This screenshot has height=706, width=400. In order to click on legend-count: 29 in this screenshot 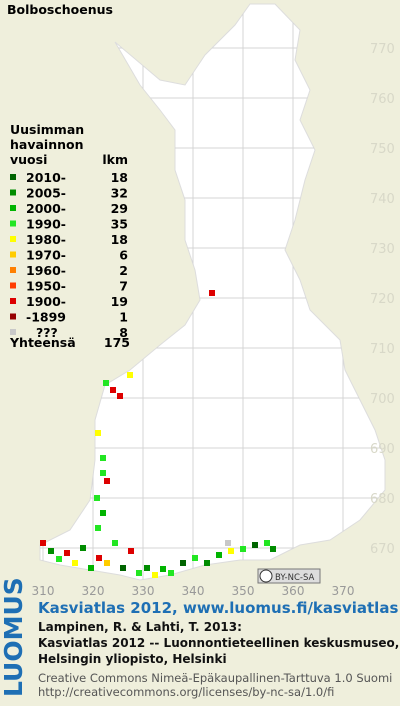, I will do `click(119, 208)`.